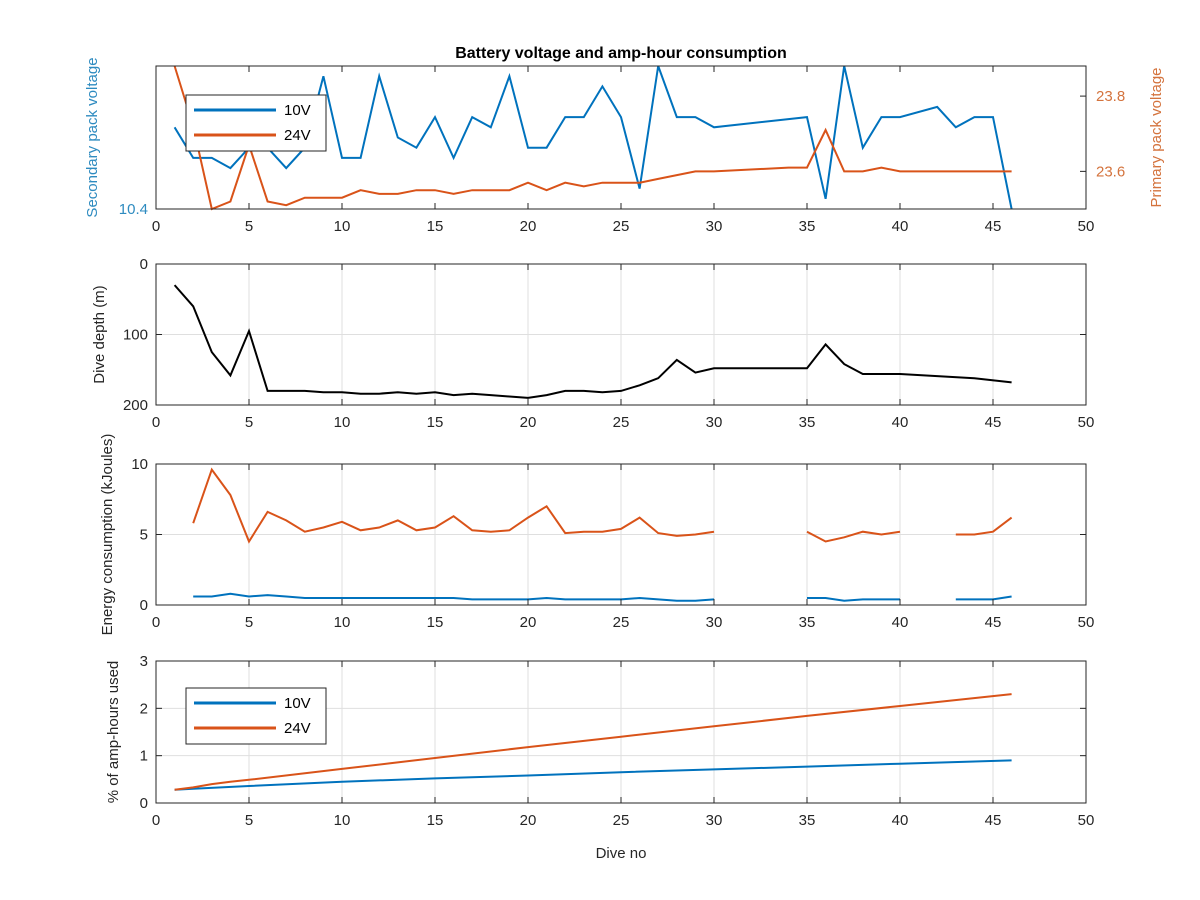  What do you see at coordinates (1156, 137) in the screenshot?
I see `y-right-axis-label: Primary pack voltage` at bounding box center [1156, 137].